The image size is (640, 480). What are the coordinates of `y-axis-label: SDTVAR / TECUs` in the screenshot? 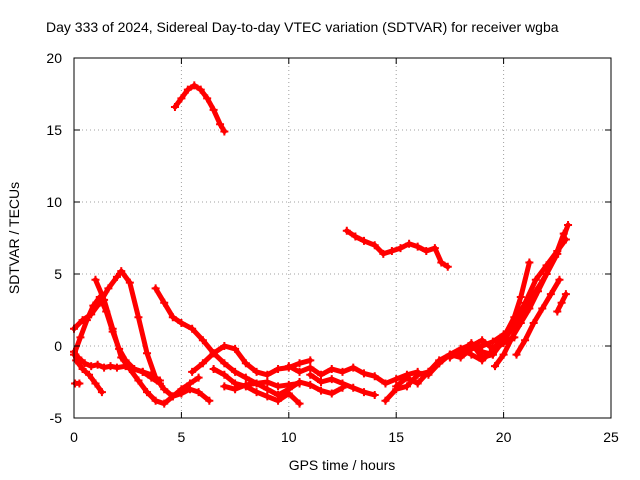 It's located at (14, 238).